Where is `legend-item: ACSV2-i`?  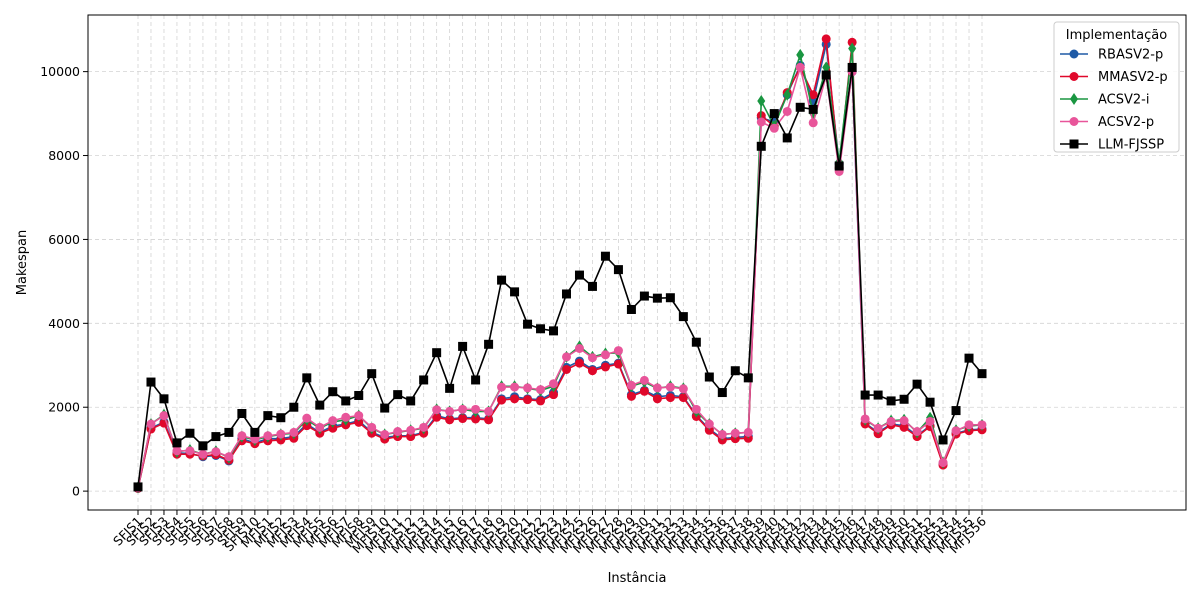 legend-item: ACSV2-i is located at coordinates (1104, 100).